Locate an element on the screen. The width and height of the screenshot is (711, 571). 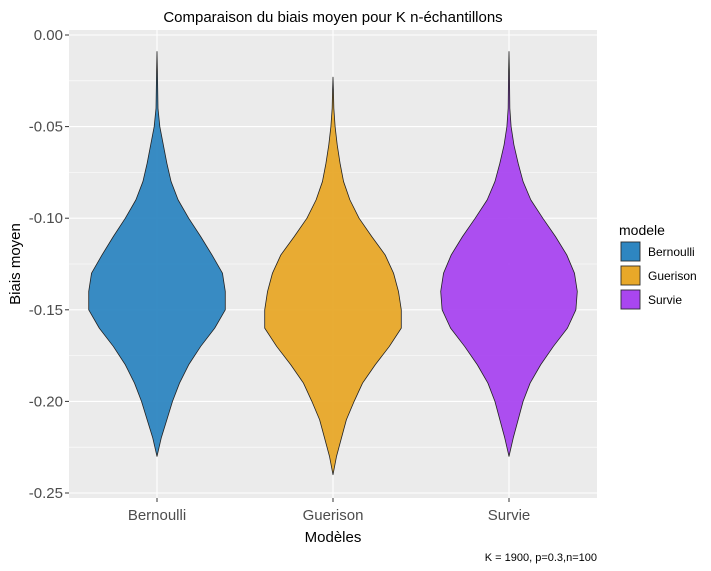
legend-label-survie: Survie is located at coordinates (665, 300).